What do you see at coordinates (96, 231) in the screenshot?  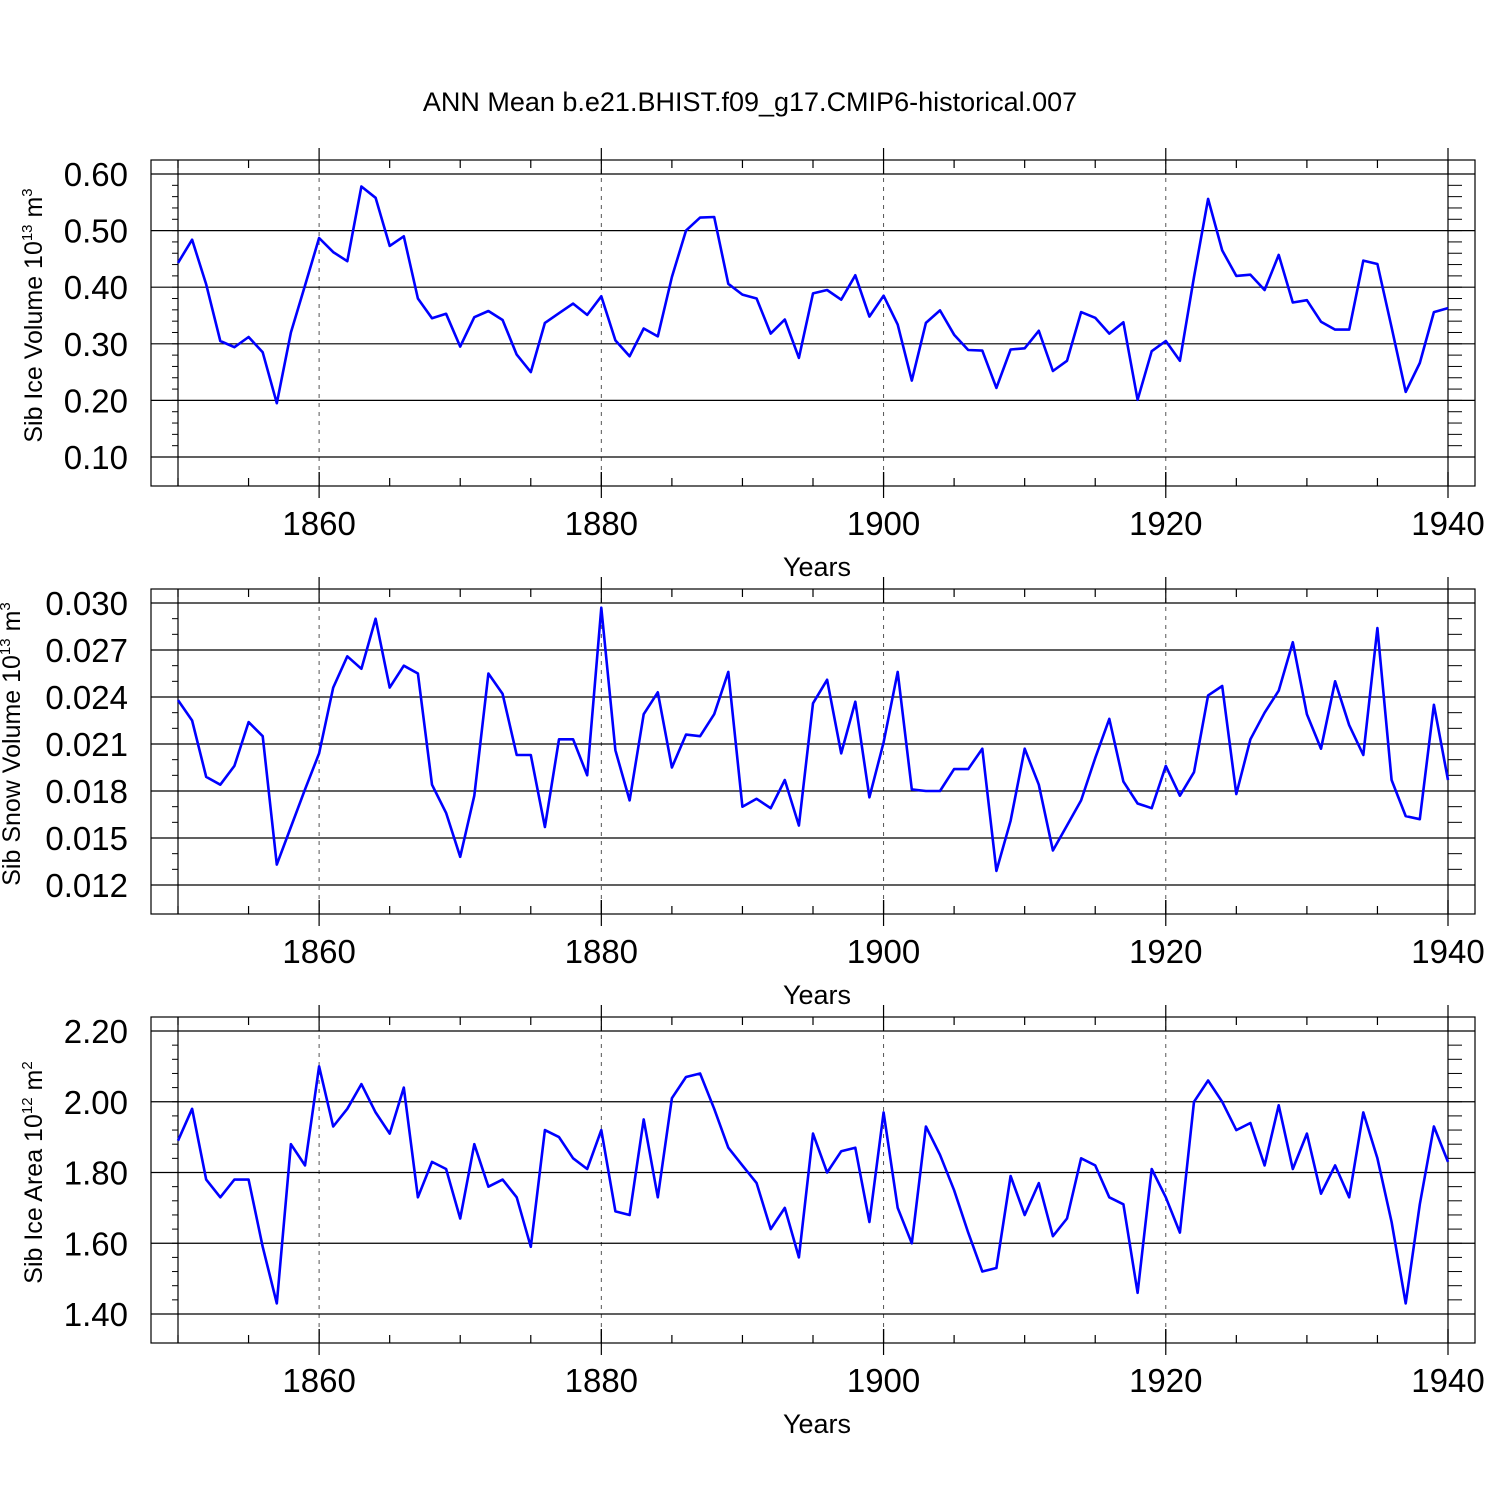 I see `y-tick-label: 0.50` at bounding box center [96, 231].